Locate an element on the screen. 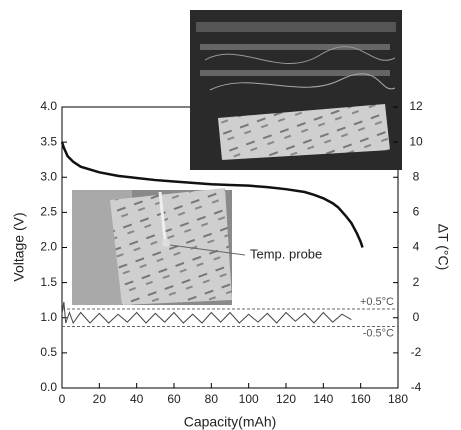  y-tick-label: 3.0 is located at coordinates (48, 176).